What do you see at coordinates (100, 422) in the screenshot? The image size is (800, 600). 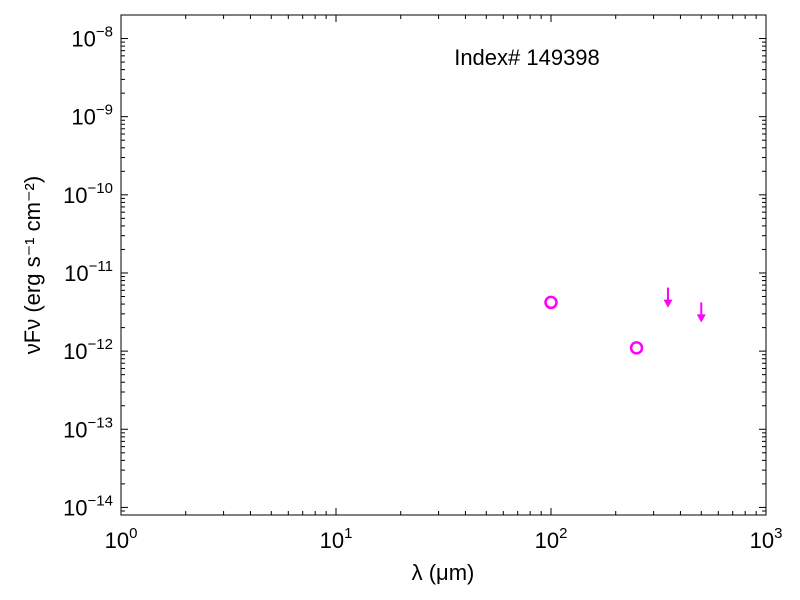 I see `y-tick-exponent: −13` at bounding box center [100, 422].